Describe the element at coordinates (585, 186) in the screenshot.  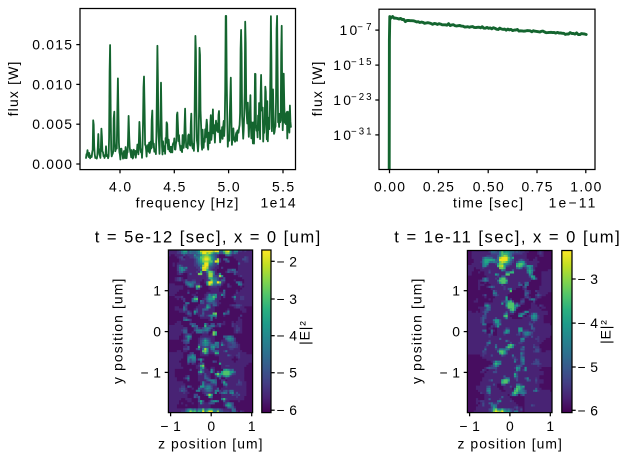
I see `svg-text: 1.00` at that location.